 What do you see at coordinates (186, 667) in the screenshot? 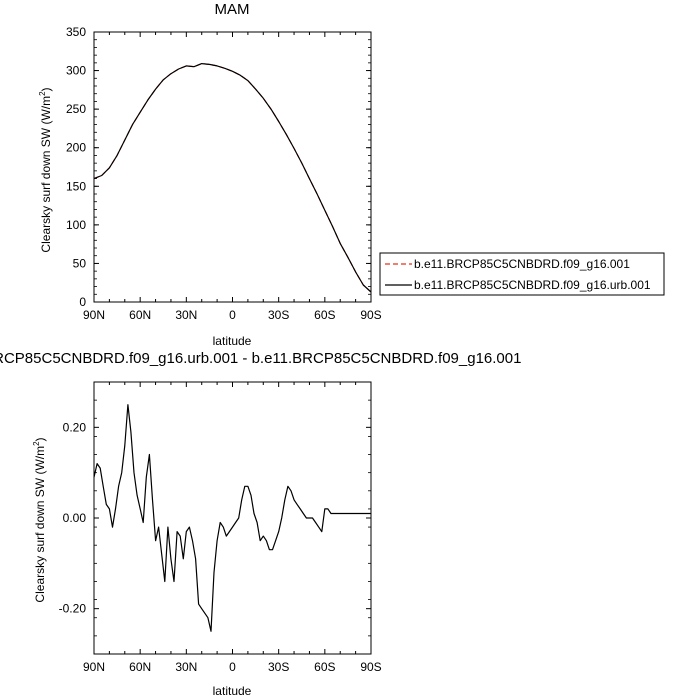
I see `bottom-x-tick-label: 30N` at bounding box center [186, 667].